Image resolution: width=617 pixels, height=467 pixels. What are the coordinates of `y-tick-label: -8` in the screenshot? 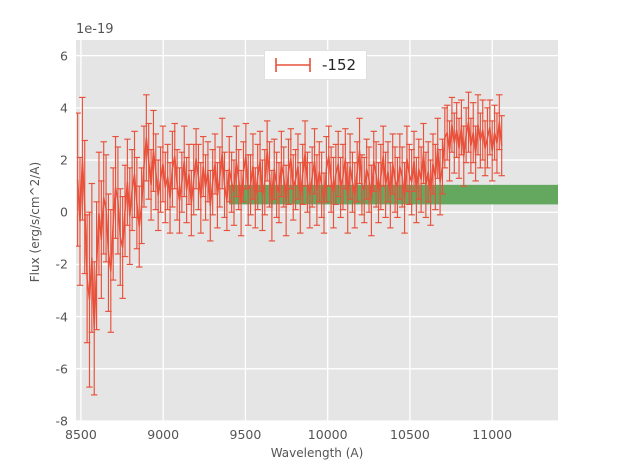 It's located at (61, 421).